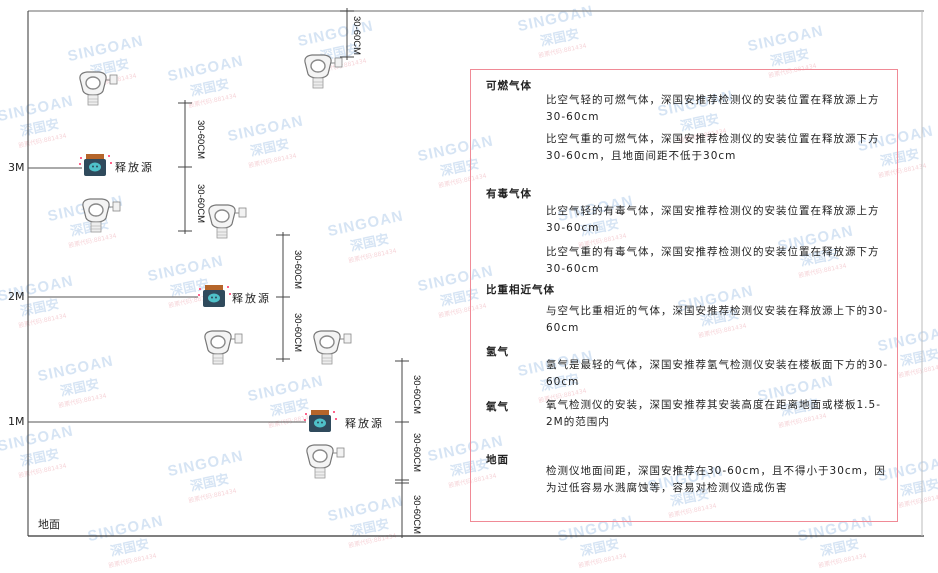  I want to click on section-paragraph: 与空气比重相近的气体，深国安推荐检测仪安装在释放源上下的30-60cm, so click(717, 319).